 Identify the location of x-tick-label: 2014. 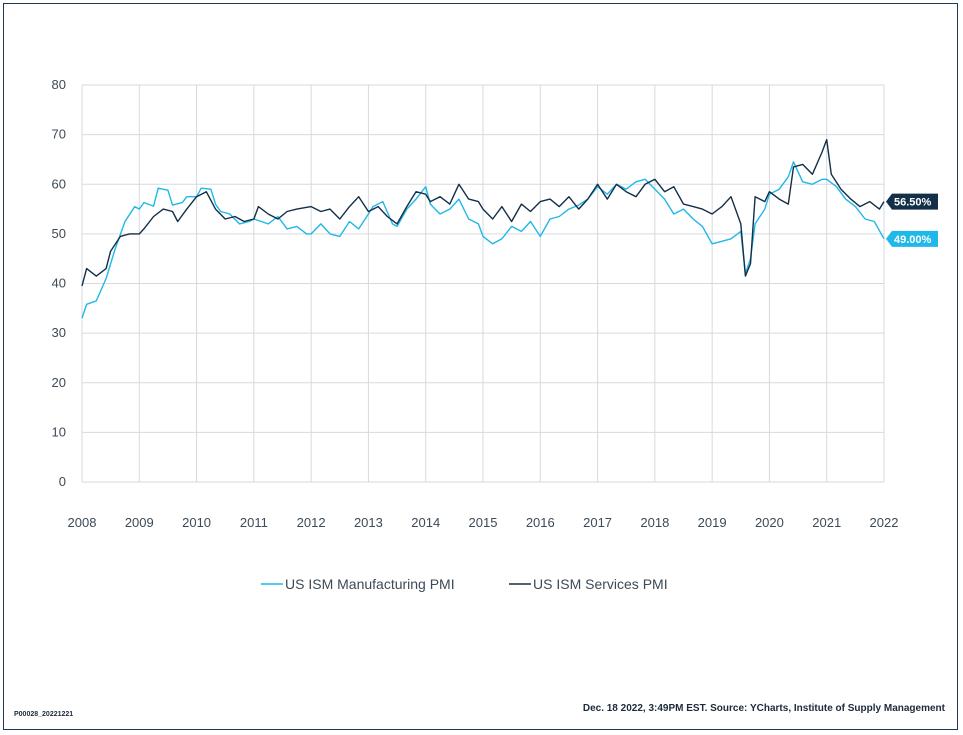
(425, 522).